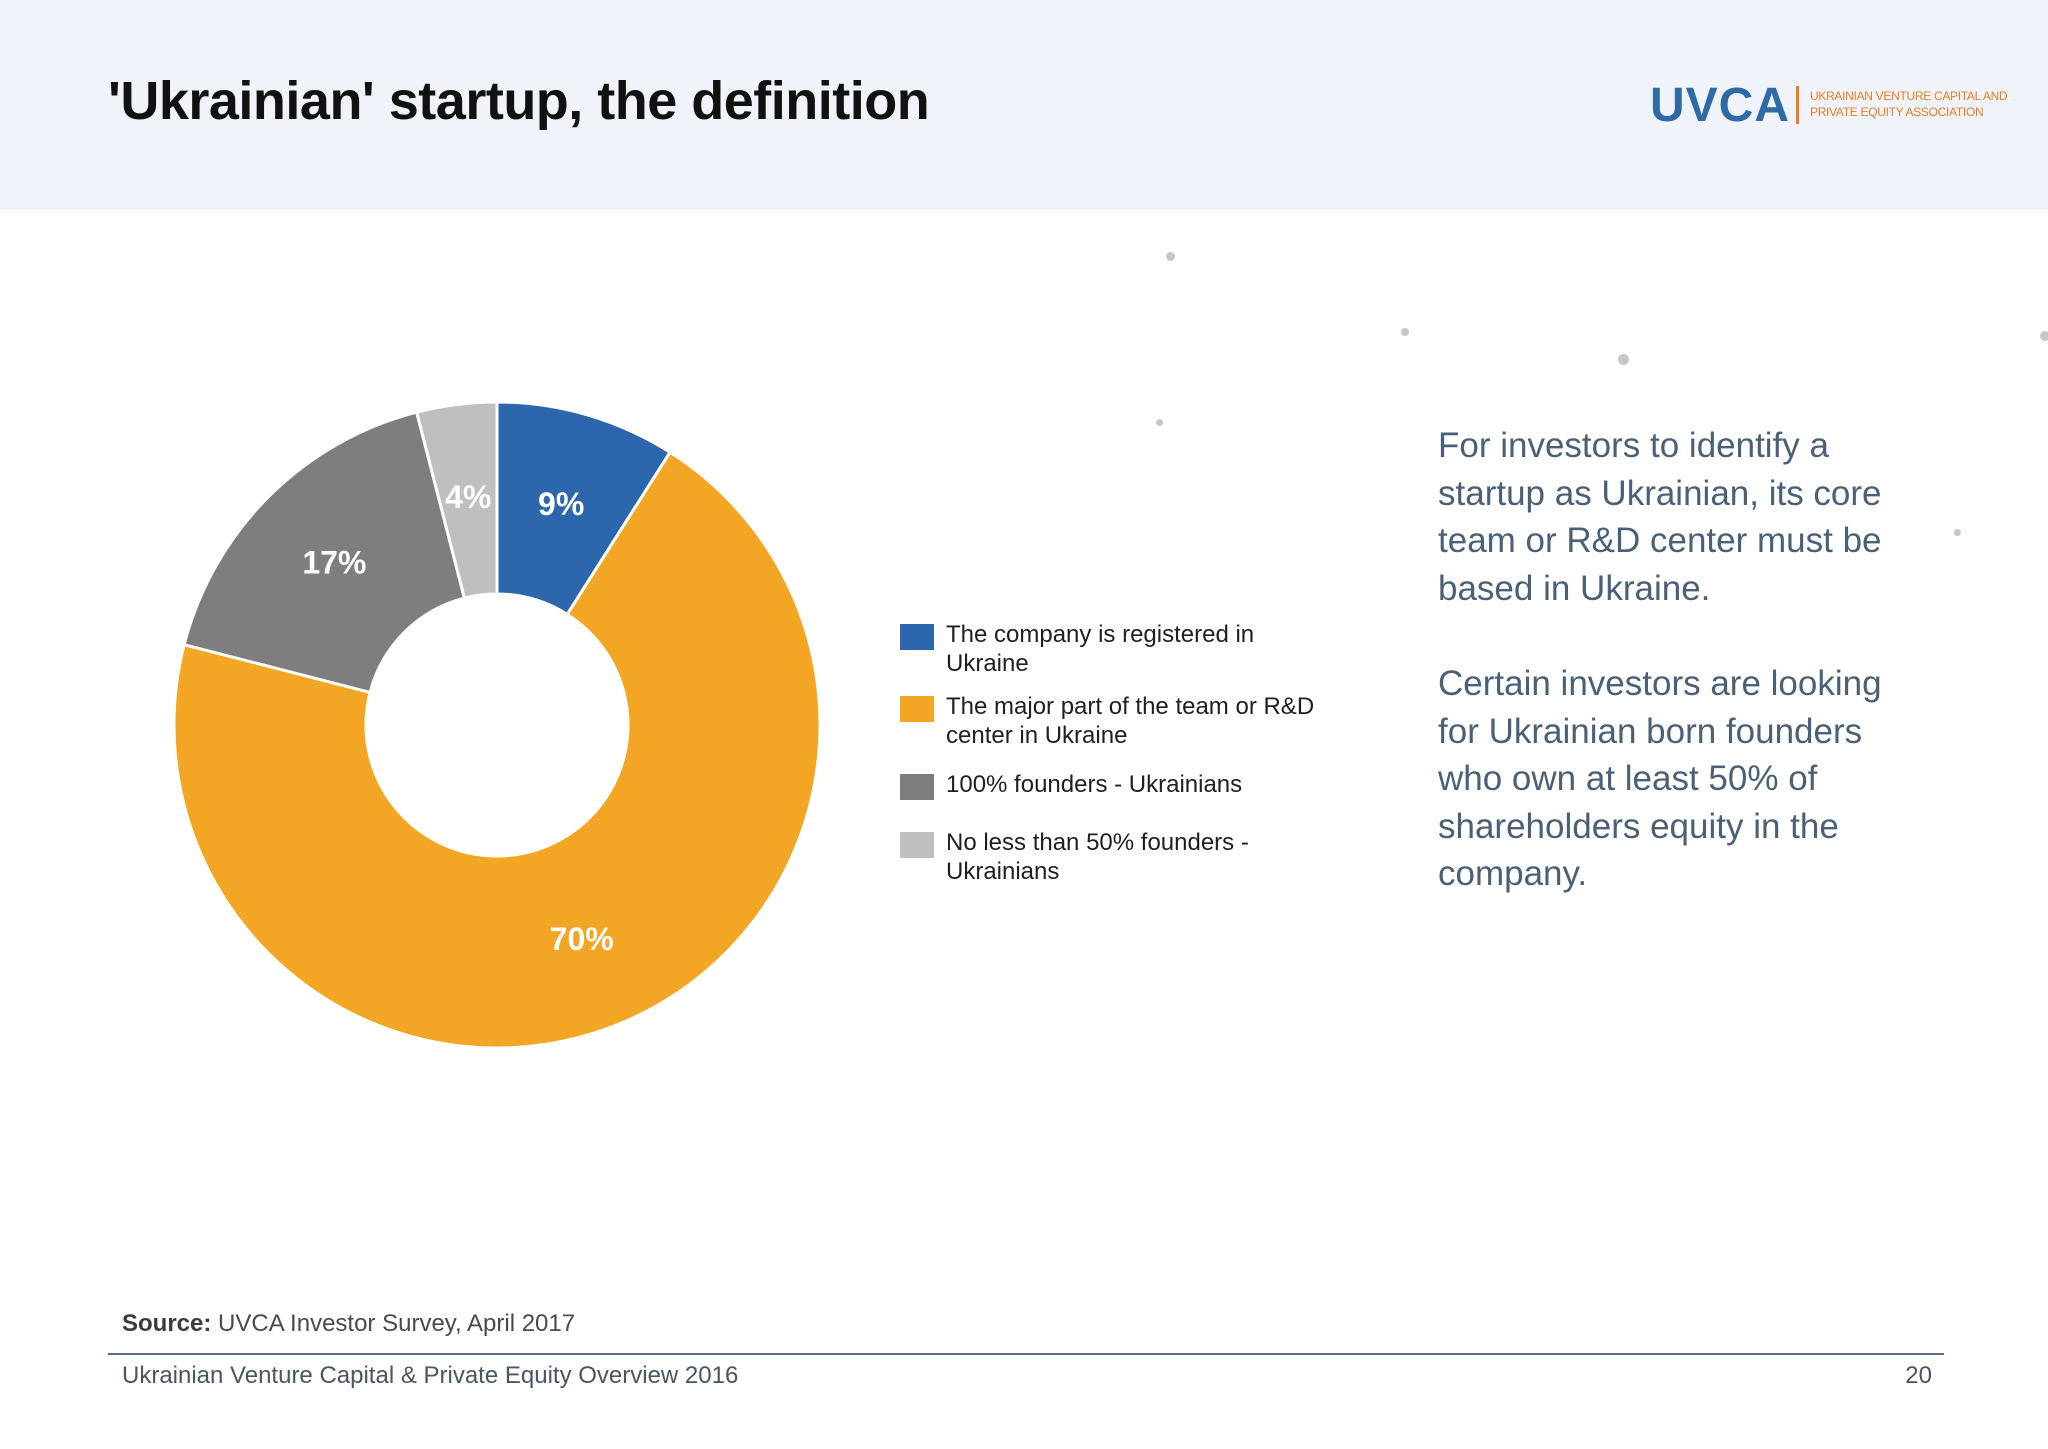  I want to click on page-title: 'Ukrainian' startup, the definition, so click(519, 101).